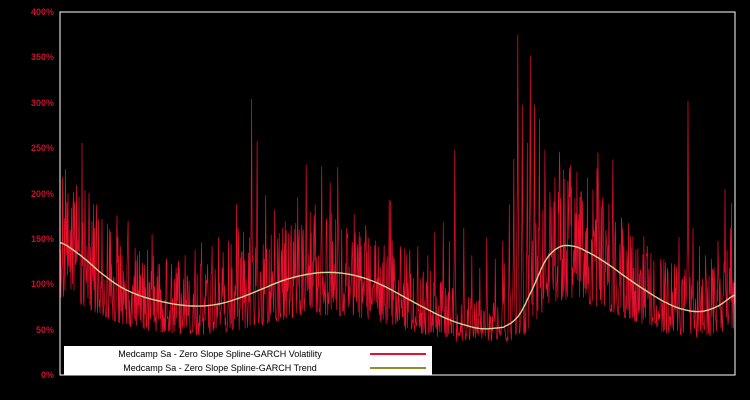 Image resolution: width=750 pixels, height=400 pixels. I want to click on y-tick-label: 200%, so click(42, 193).